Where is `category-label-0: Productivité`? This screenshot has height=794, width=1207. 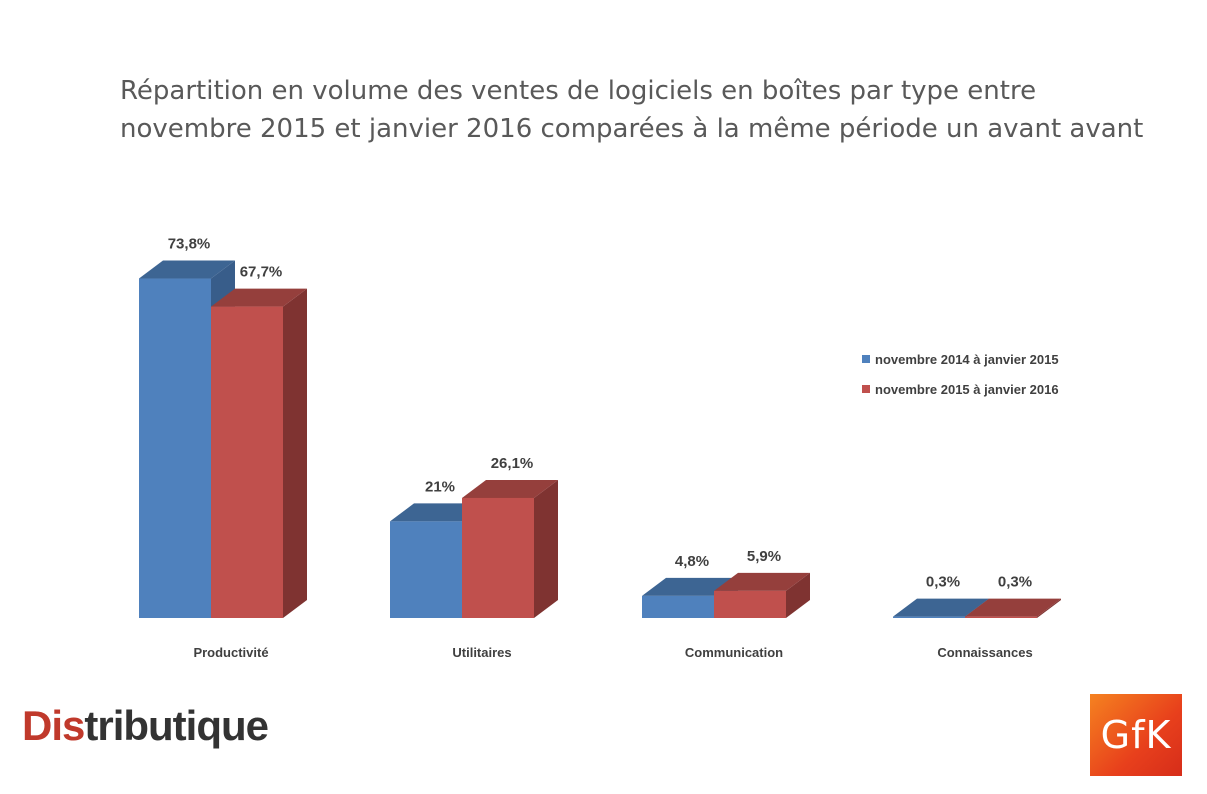 category-label-0: Productivité is located at coordinates (230, 652).